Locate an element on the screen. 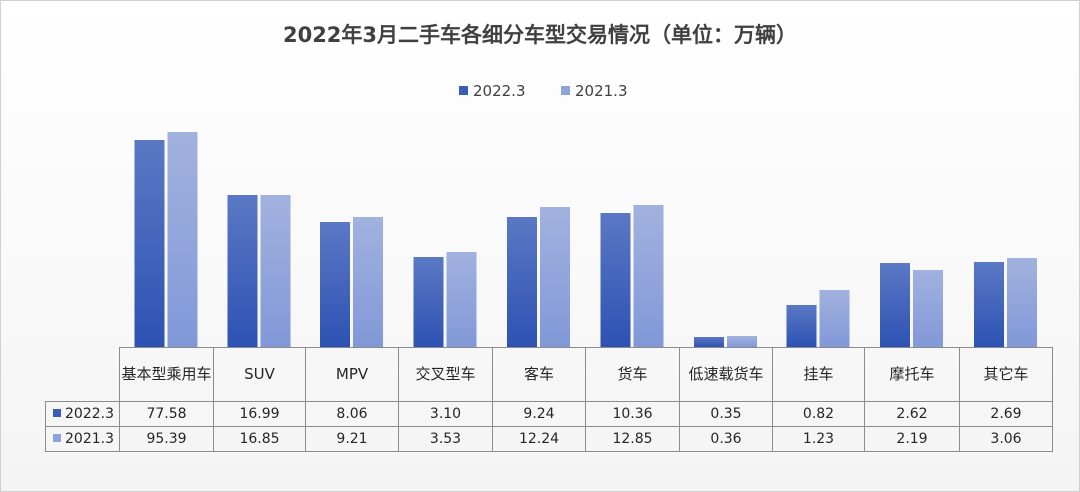 The height and width of the screenshot is (492, 1080). data-label: 9.24 is located at coordinates (539, 414).